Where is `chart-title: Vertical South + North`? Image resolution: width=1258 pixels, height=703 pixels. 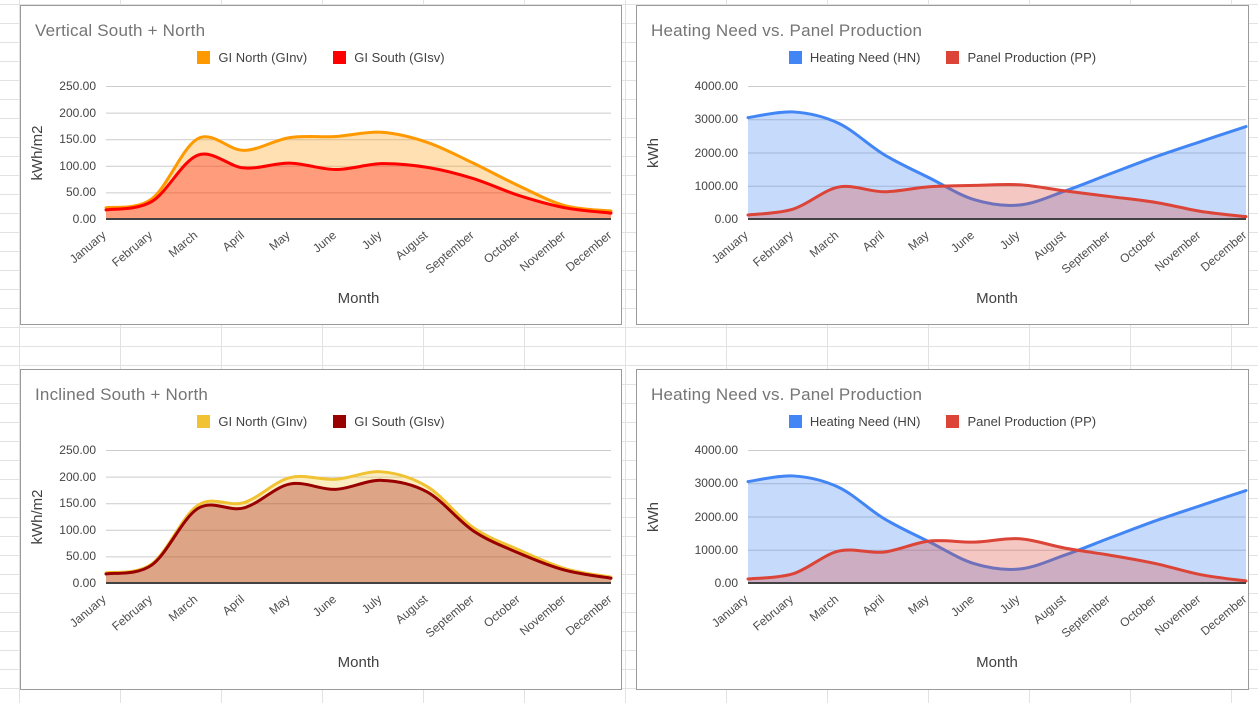
chart-title: Vertical South + North is located at coordinates (120, 30).